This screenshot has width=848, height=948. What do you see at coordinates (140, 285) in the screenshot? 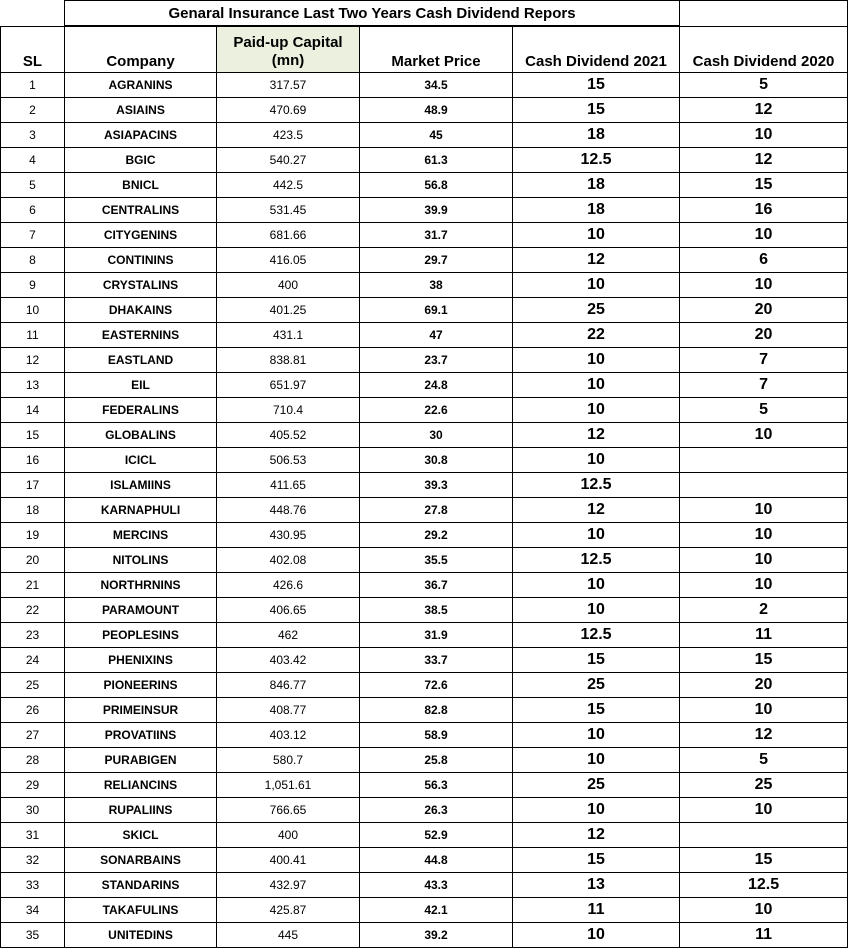
I see `company-cell: CRYSTALINS` at bounding box center [140, 285].